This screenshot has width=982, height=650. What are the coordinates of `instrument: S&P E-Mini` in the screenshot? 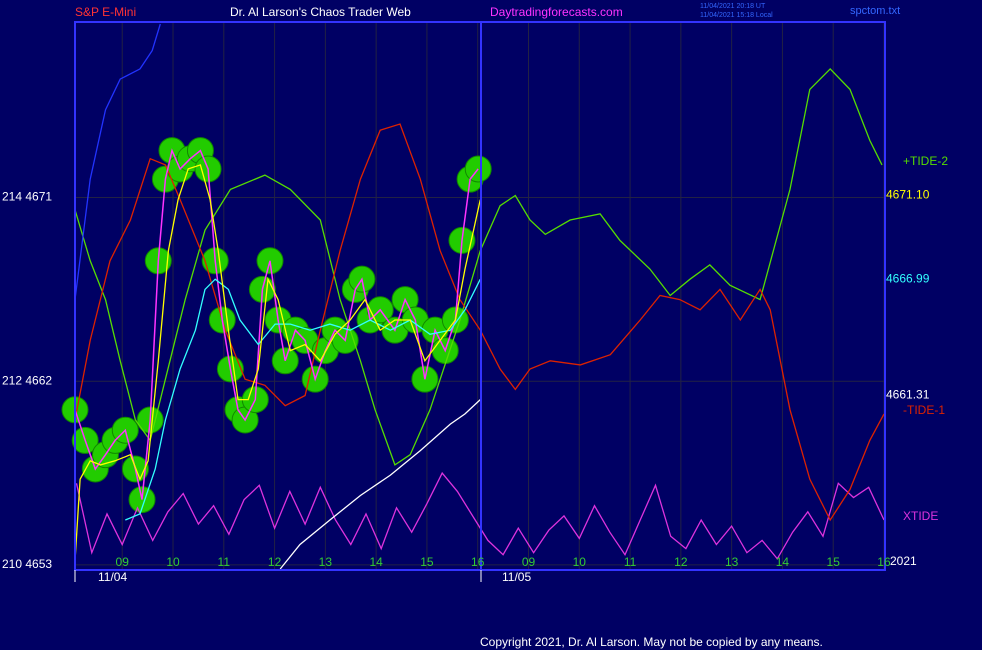 It's located at (105, 12).